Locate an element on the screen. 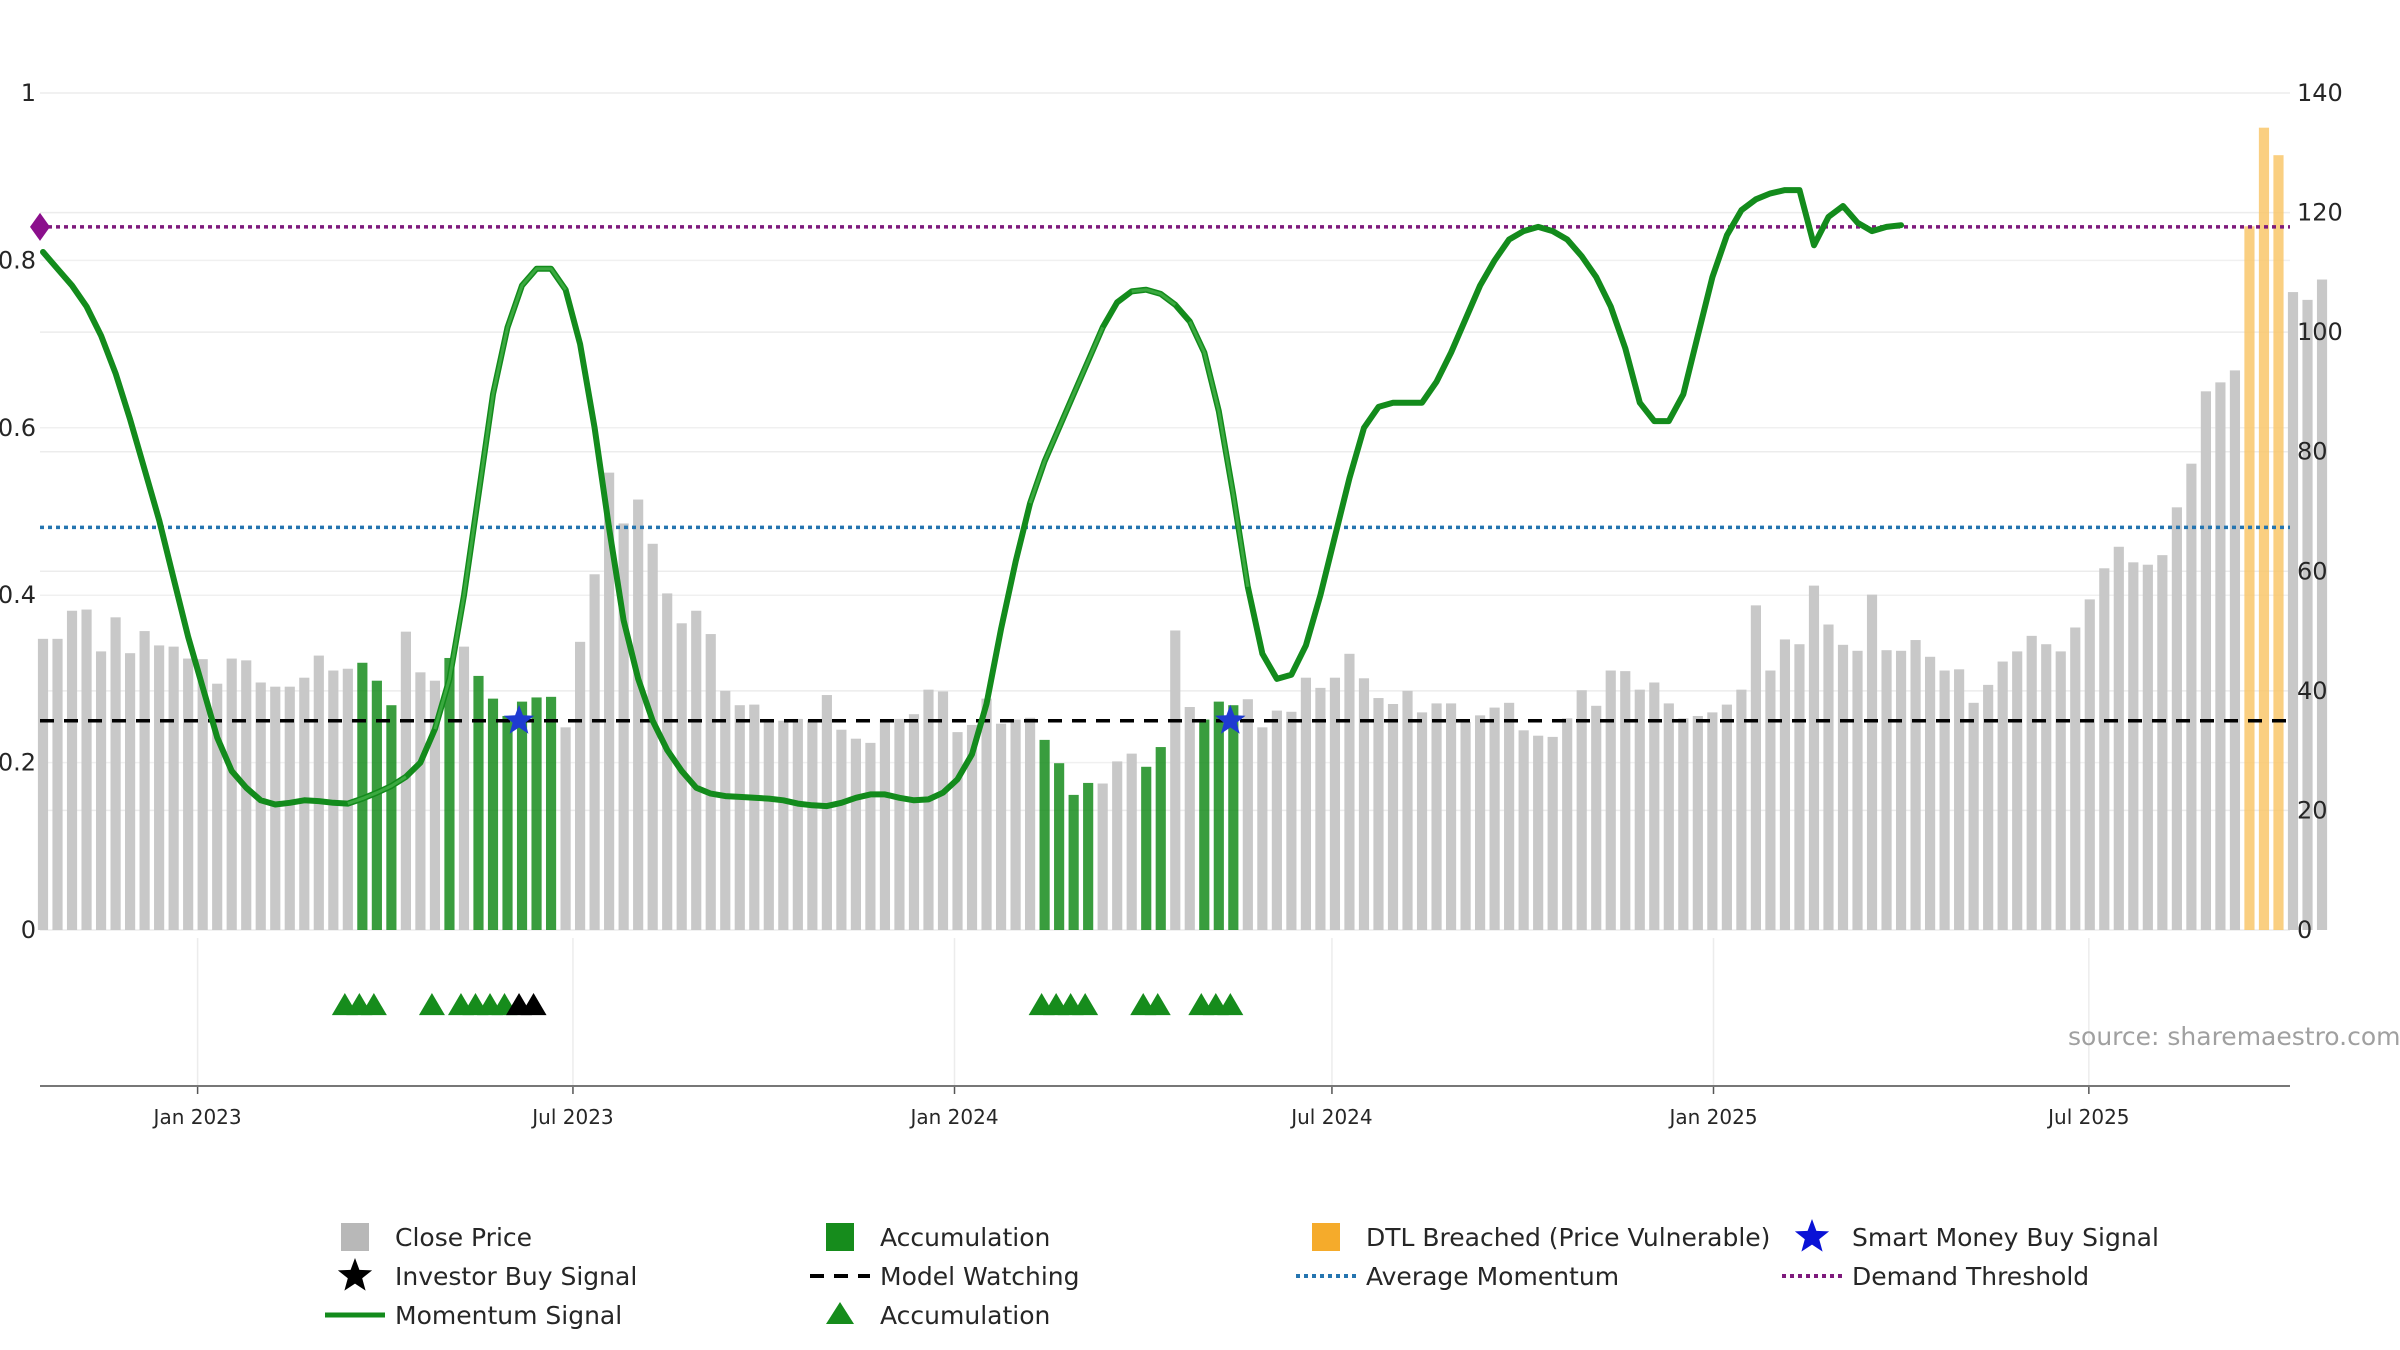  legend-label: Demand Threshold is located at coordinates (1970, 1276).